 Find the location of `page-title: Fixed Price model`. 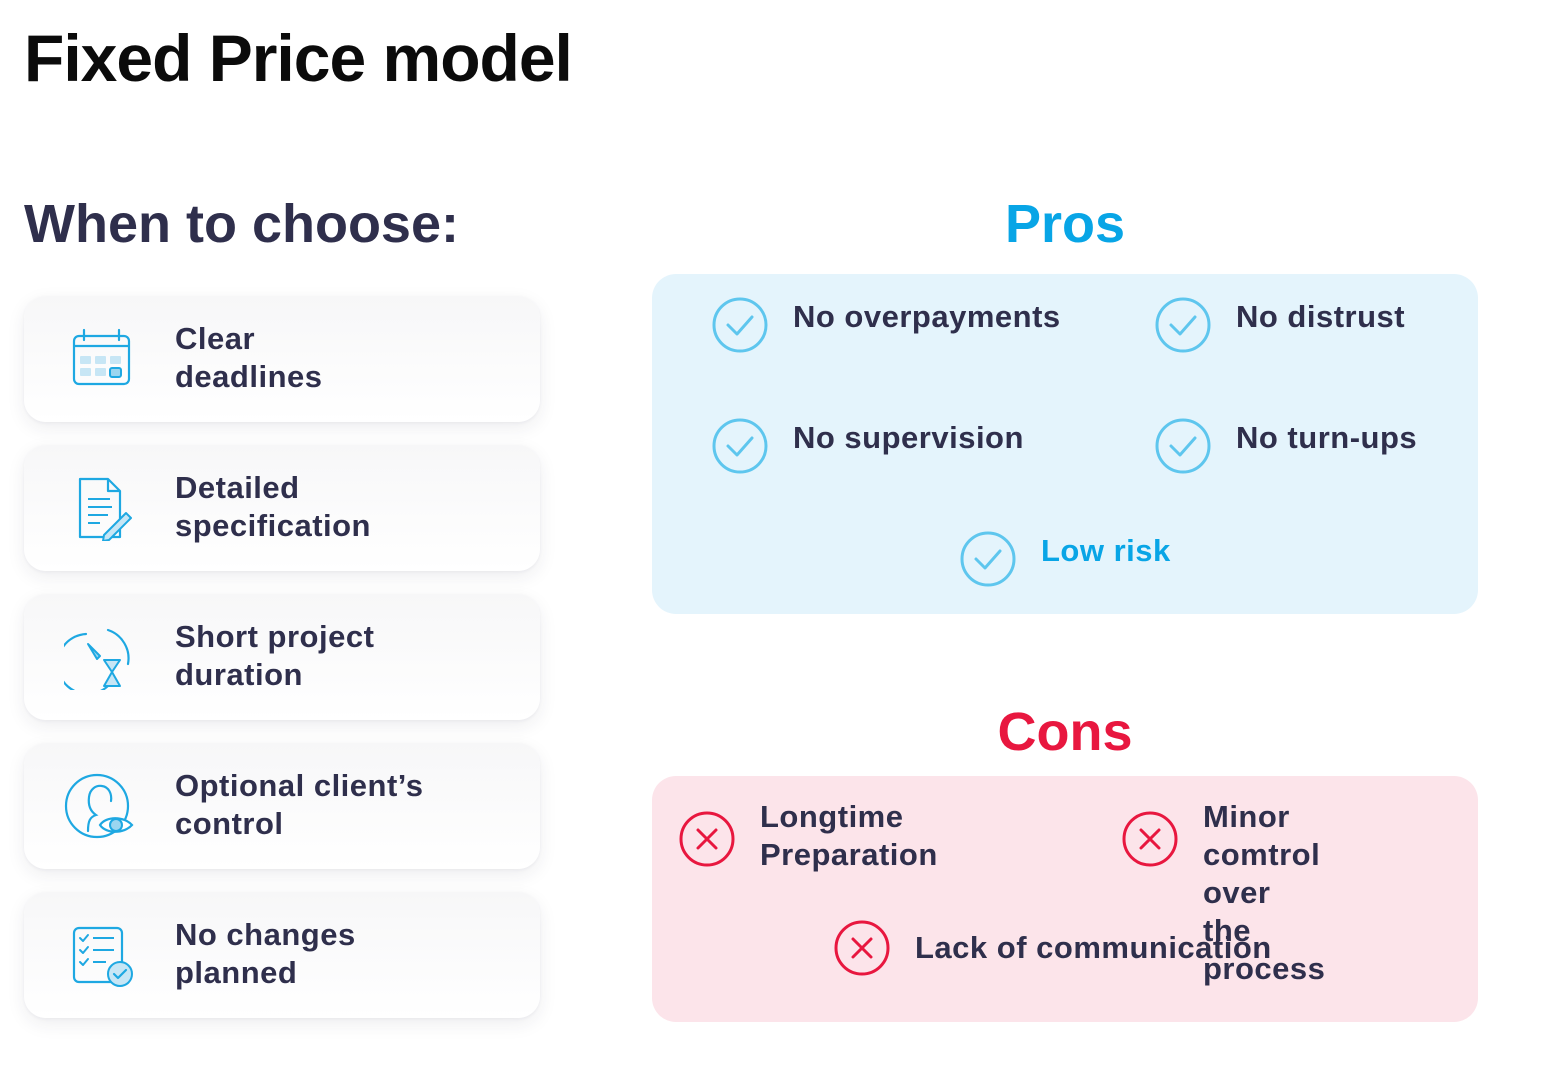

page-title: Fixed Price model is located at coordinates (298, 58).